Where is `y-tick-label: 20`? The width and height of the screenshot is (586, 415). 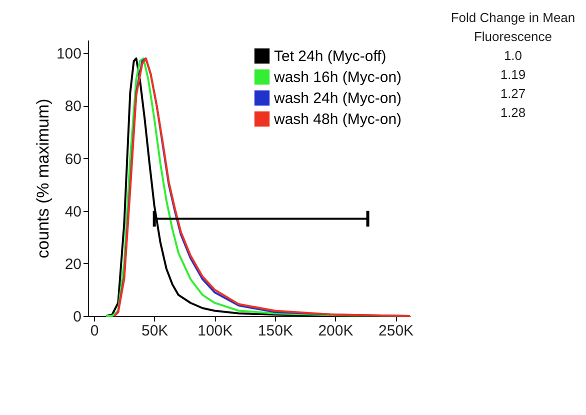
y-tick-label: 20 is located at coordinates (73, 264).